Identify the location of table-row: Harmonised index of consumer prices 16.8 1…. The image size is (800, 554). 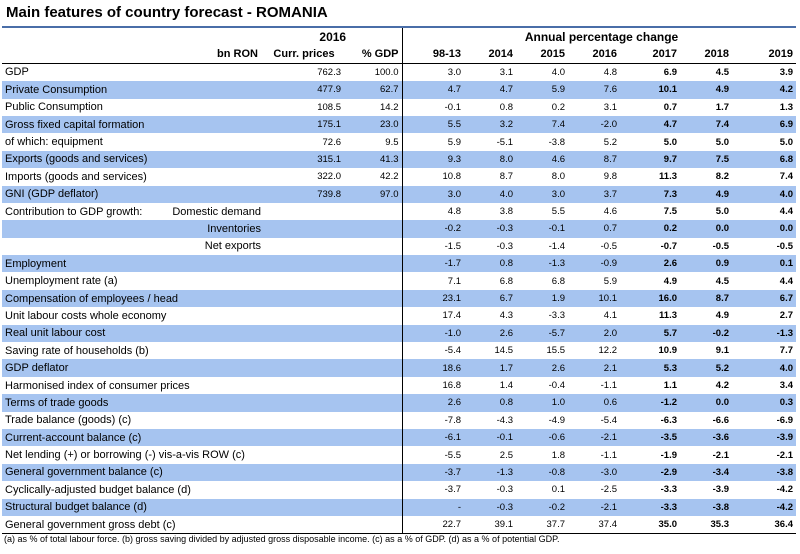
(399, 385).